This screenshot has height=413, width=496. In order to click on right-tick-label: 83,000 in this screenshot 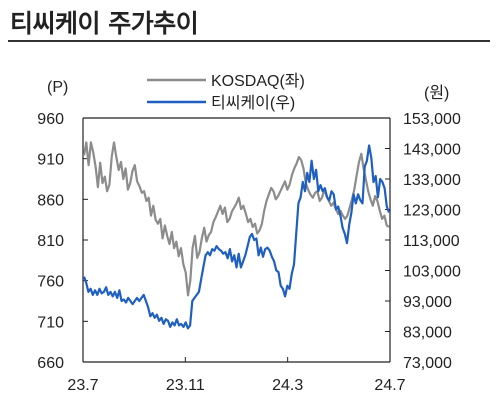, I will do `click(427, 333)`.